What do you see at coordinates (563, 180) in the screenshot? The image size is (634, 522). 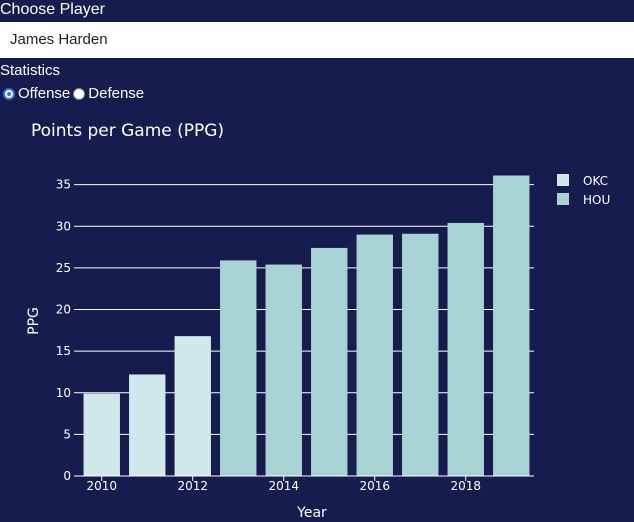 I see `legend-swatch-okc` at bounding box center [563, 180].